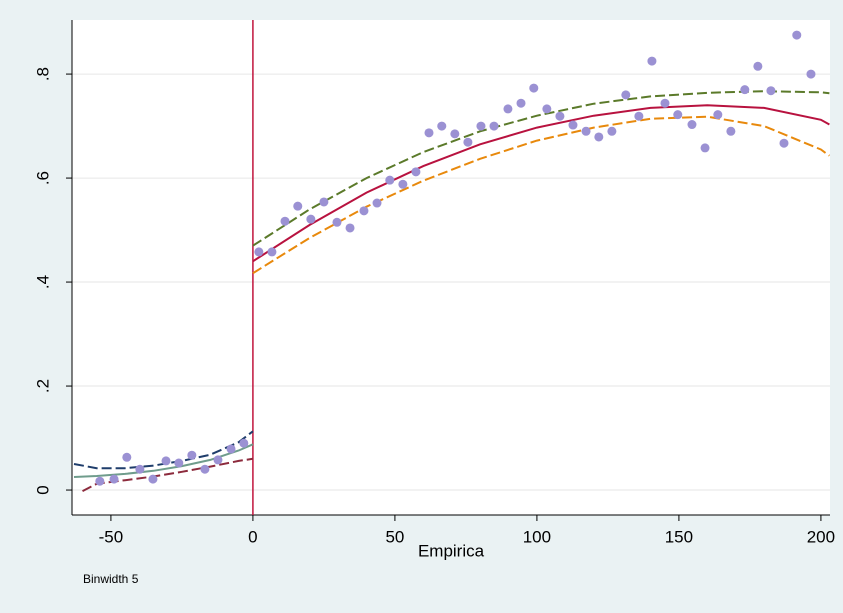 The width and height of the screenshot is (843, 613). Describe the element at coordinates (42, 282) in the screenshot. I see `y-tick-label: .4` at that location.